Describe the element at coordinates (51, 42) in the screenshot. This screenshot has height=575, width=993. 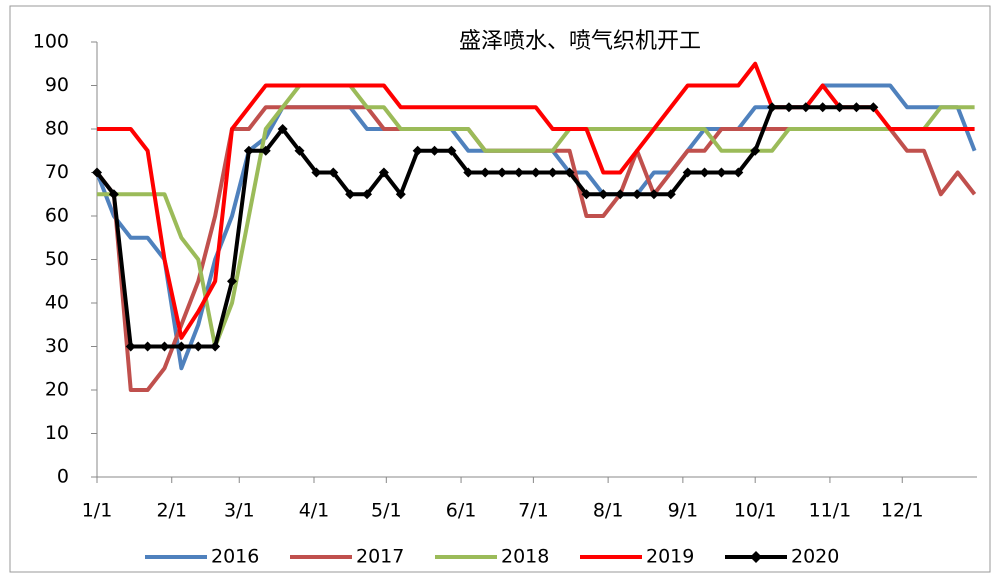
I see `y-tick-label: 100` at that location.